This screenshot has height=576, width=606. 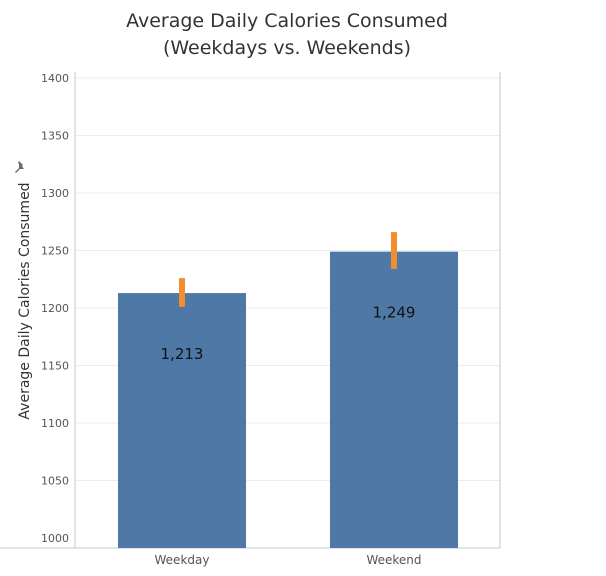 What do you see at coordinates (21, 167) in the screenshot?
I see `pin-icon` at bounding box center [21, 167].